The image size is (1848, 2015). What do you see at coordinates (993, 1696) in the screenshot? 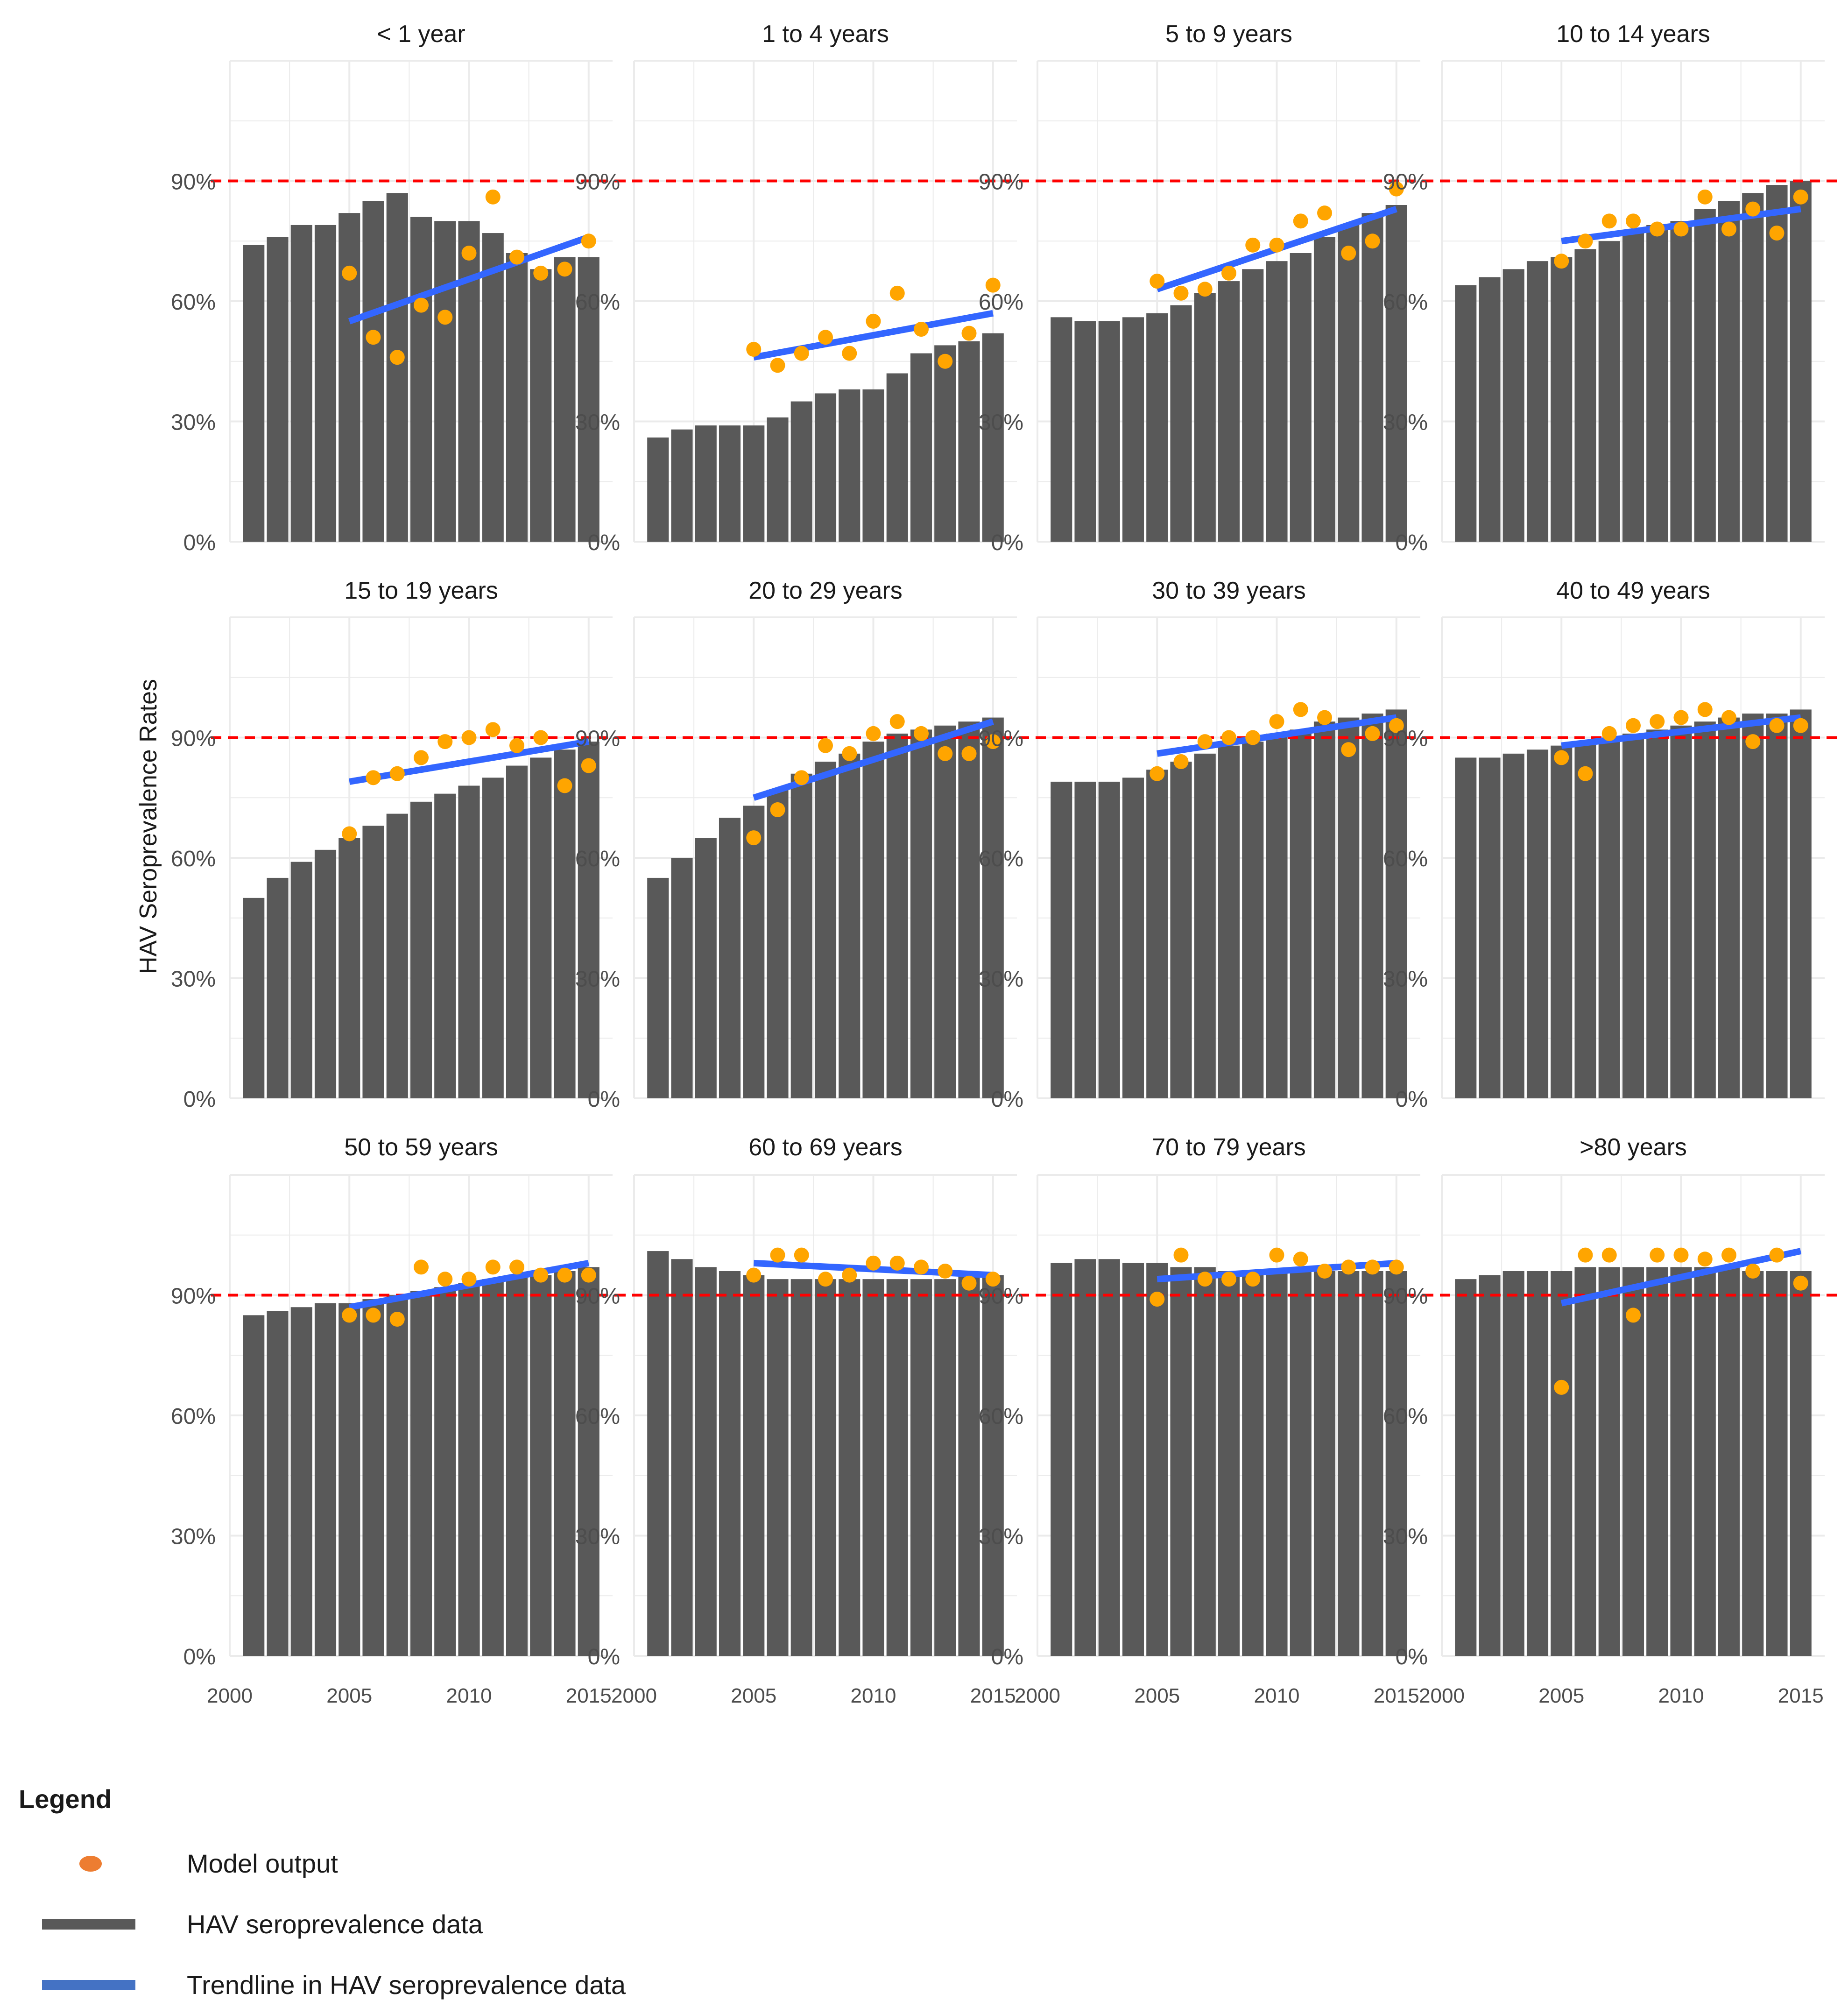
I see `x-tick-label: 2015` at bounding box center [993, 1696].